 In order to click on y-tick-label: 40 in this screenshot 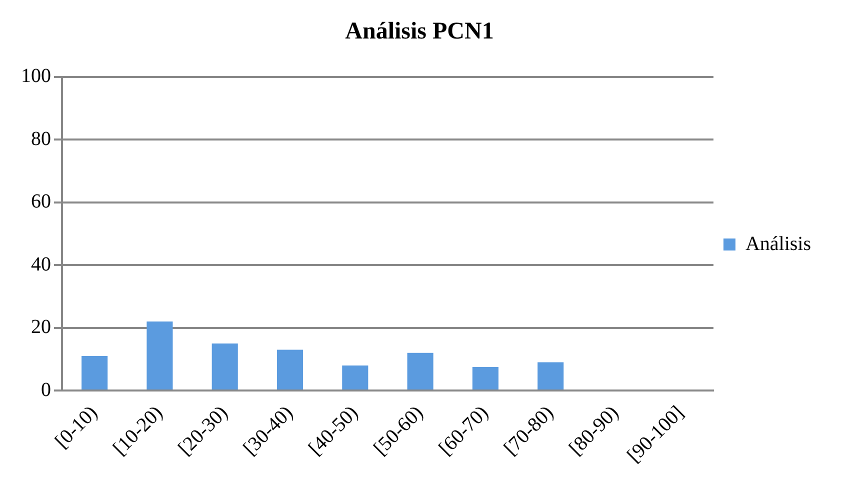, I will do `click(41, 264)`.